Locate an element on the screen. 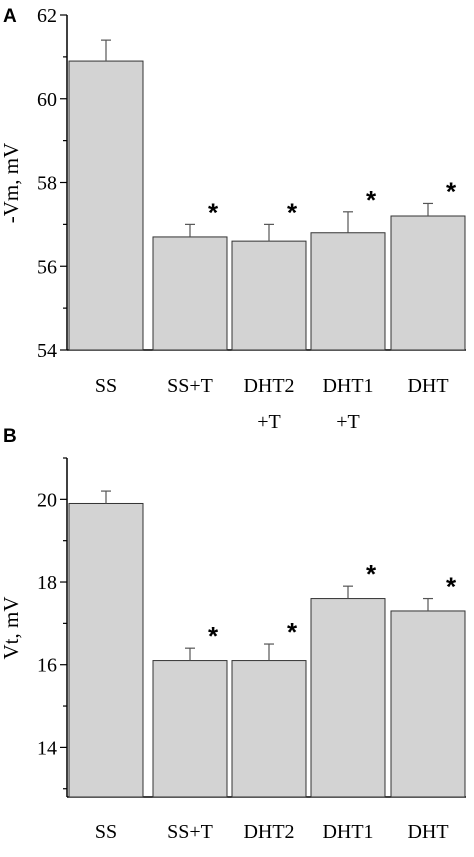 This screenshot has height=857, width=474. y-tick-label: 58 is located at coordinates (47, 184).